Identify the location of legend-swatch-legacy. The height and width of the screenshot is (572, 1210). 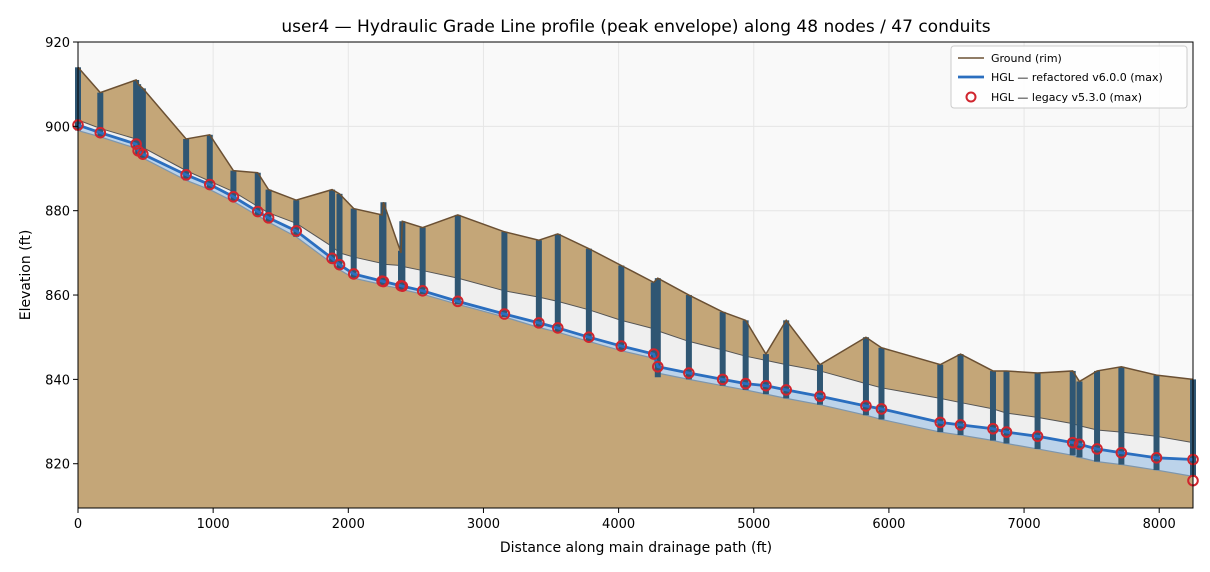
(971, 97).